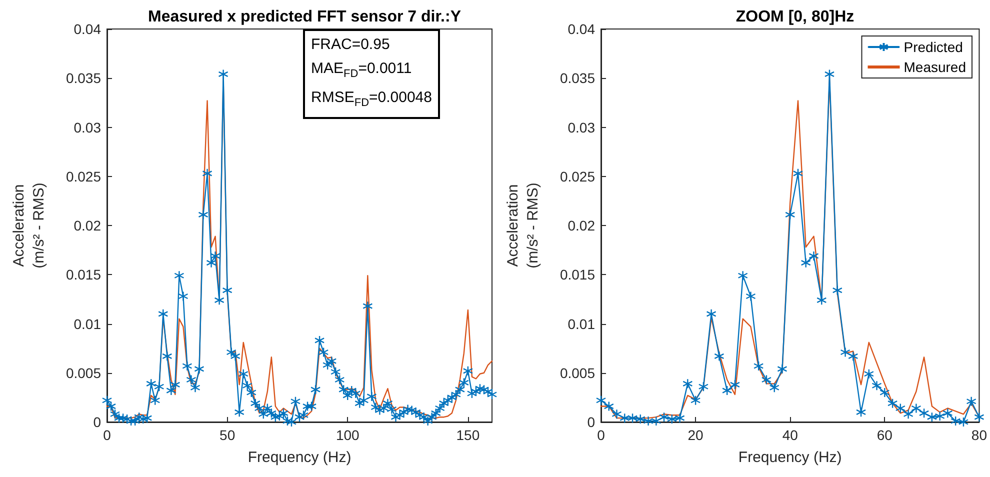 The image size is (990, 477). What do you see at coordinates (696, 435) in the screenshot?
I see `x-tick-label: 20` at bounding box center [696, 435].